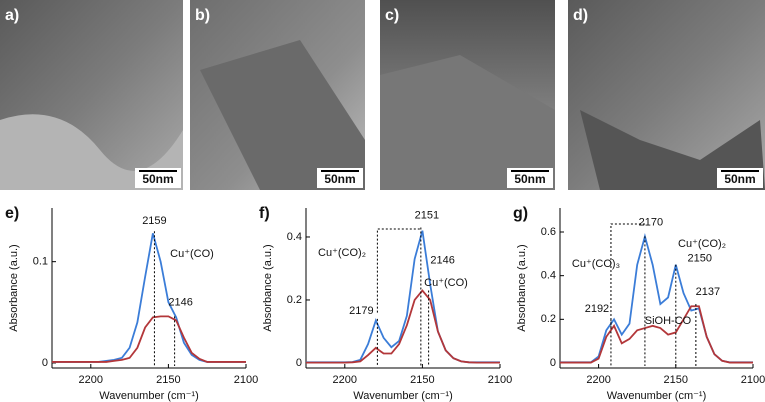  Describe the element at coordinates (264, 213) in the screenshot. I see `panel-label: f)` at that location.